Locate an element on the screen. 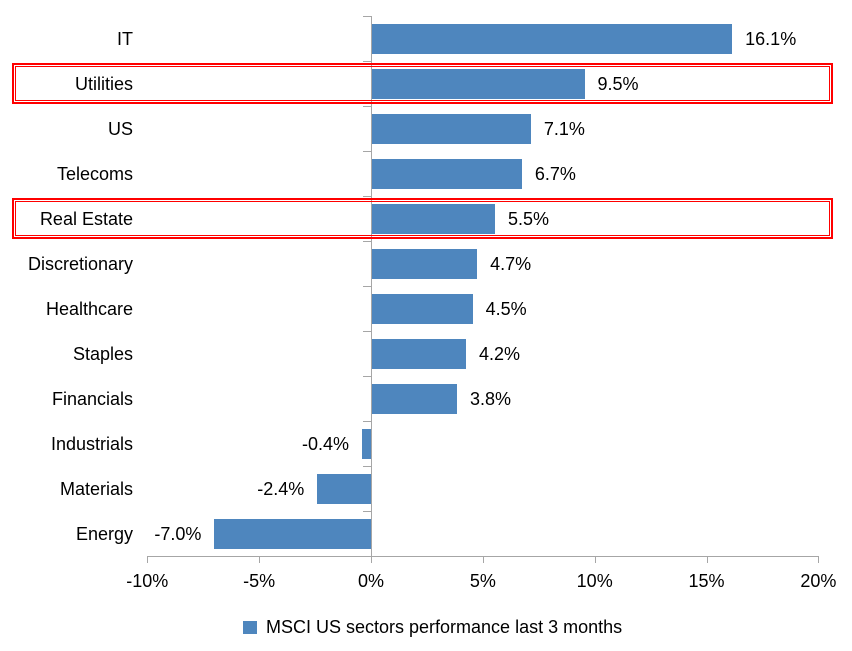 This screenshot has width=852, height=651. value-label-discretionary: 4.7% is located at coordinates (511, 263).